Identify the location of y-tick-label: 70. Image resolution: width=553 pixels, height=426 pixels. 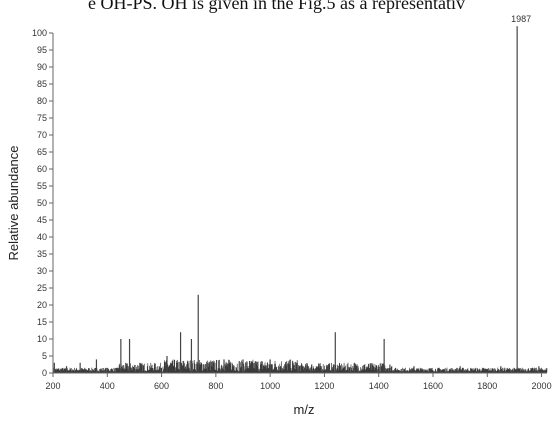
(42, 135).